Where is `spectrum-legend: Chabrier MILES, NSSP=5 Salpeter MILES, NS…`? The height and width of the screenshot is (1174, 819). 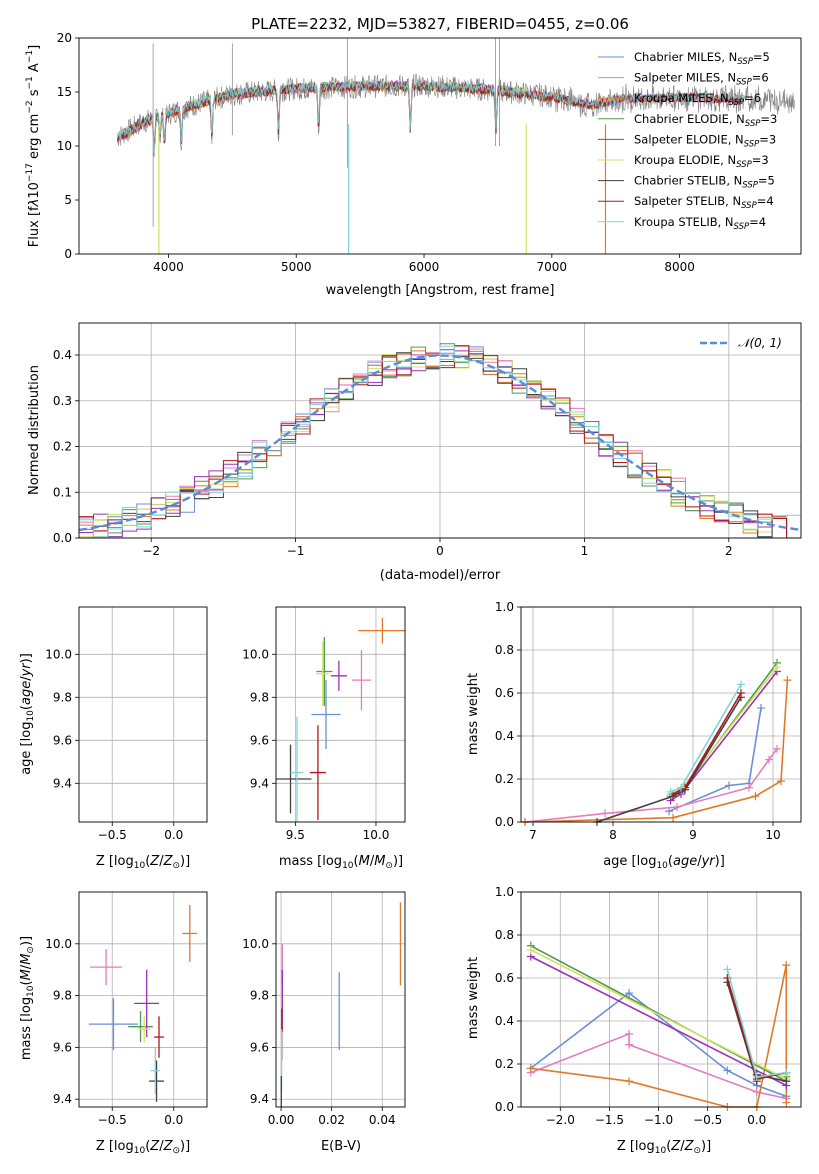 spectrum-legend: Chabrier MILES, NSSP=5 Salpeter MILES, NS… is located at coordinates (687, 141).